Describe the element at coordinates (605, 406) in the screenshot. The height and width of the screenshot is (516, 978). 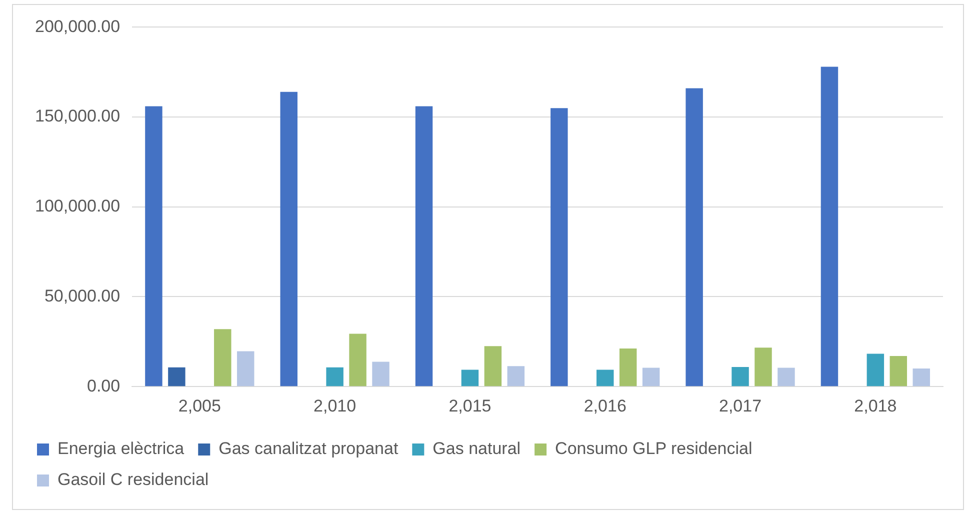
I see `x-tick-label: 2,016` at that location.